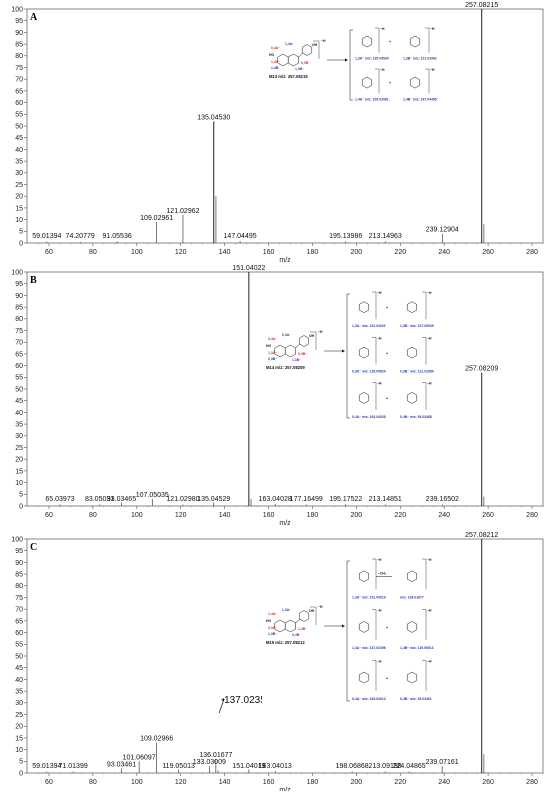  Describe the element at coordinates (444, 252) in the screenshot. I see `x-tick-label: 240` at that location.